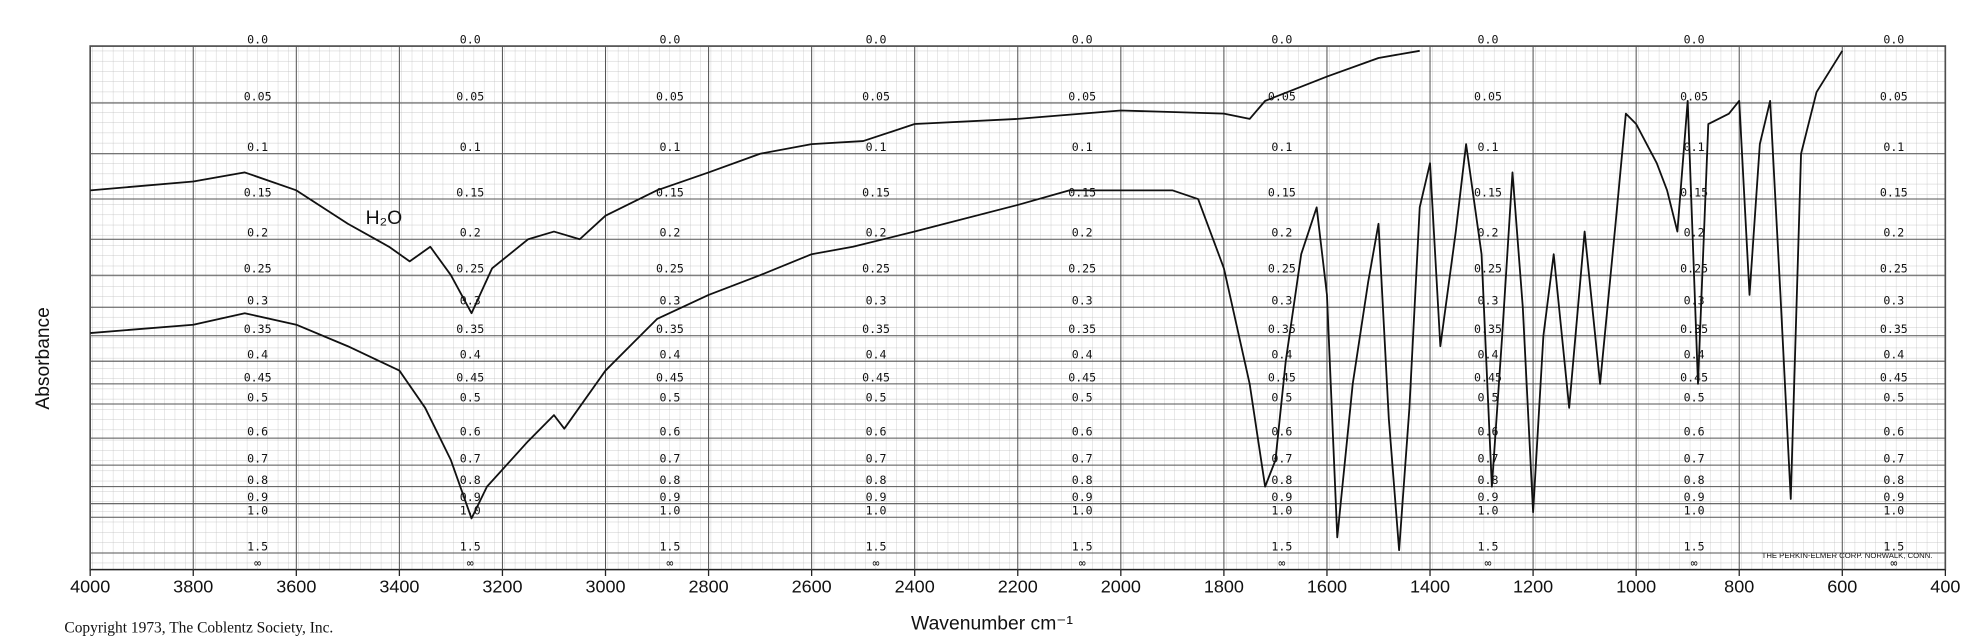  Describe the element at coordinates (384, 218) in the screenshot. I see `annotation: H₂O` at that location.